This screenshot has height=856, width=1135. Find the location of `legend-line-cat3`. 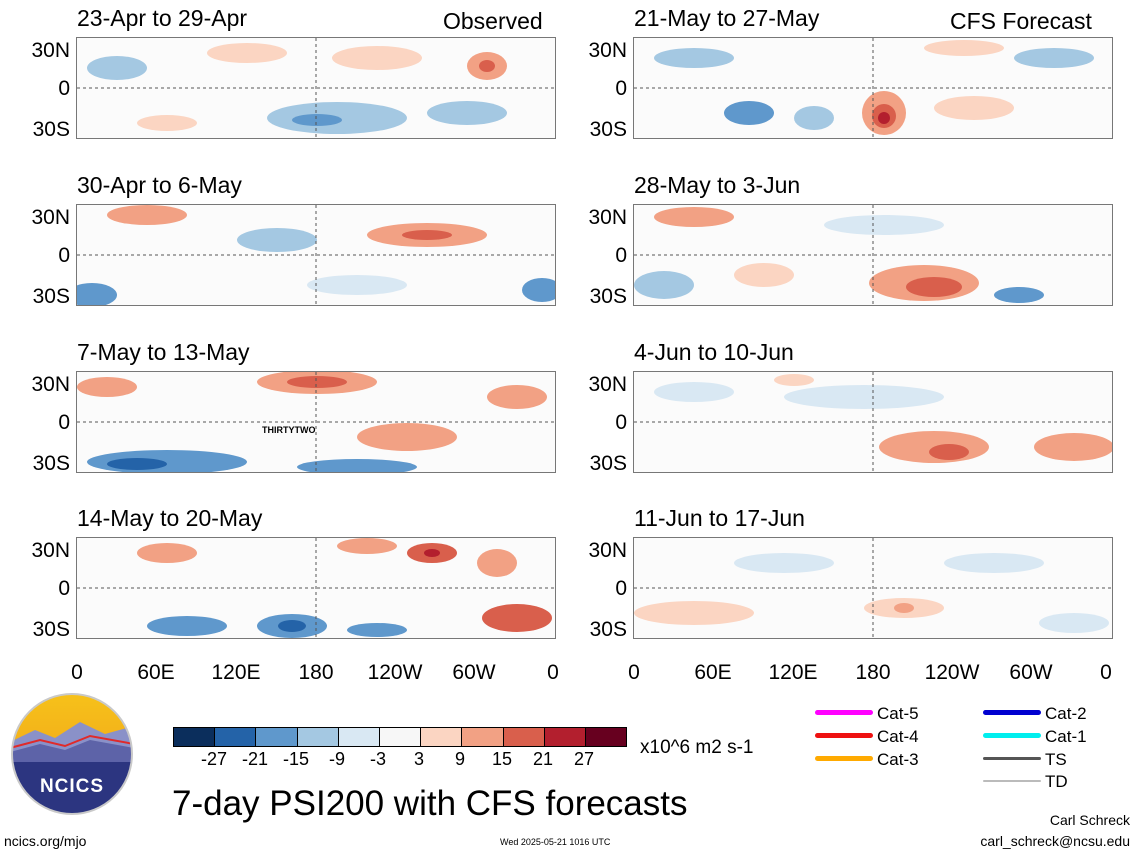

legend-line-cat3 is located at coordinates (844, 758).